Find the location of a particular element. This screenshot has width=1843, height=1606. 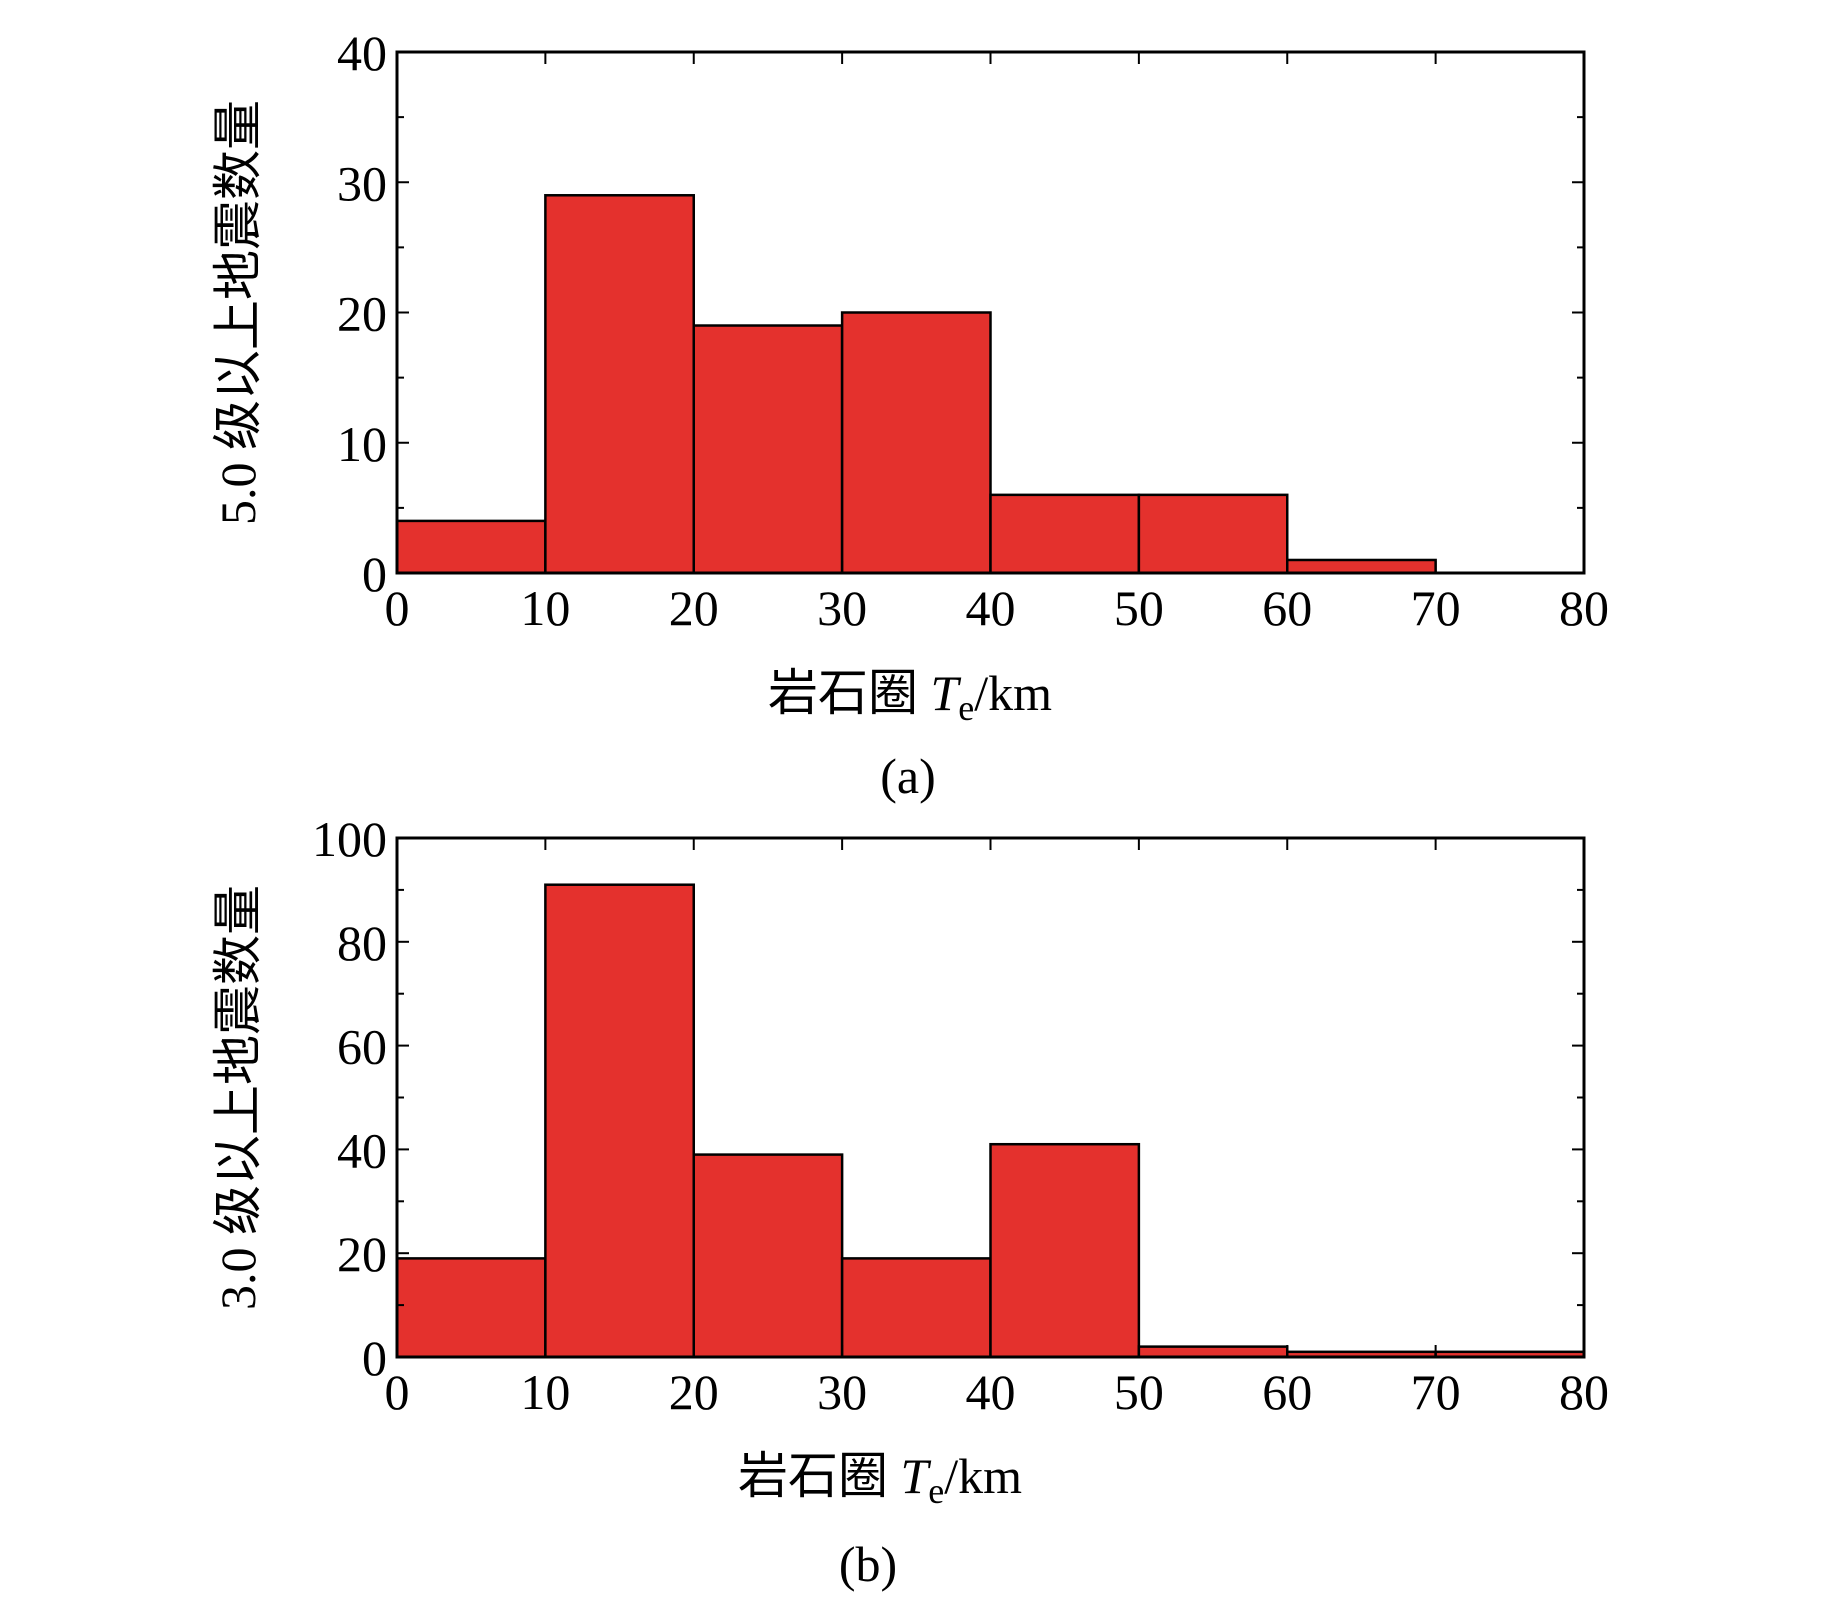

y-tick-label: 60 is located at coordinates (362, 1047).